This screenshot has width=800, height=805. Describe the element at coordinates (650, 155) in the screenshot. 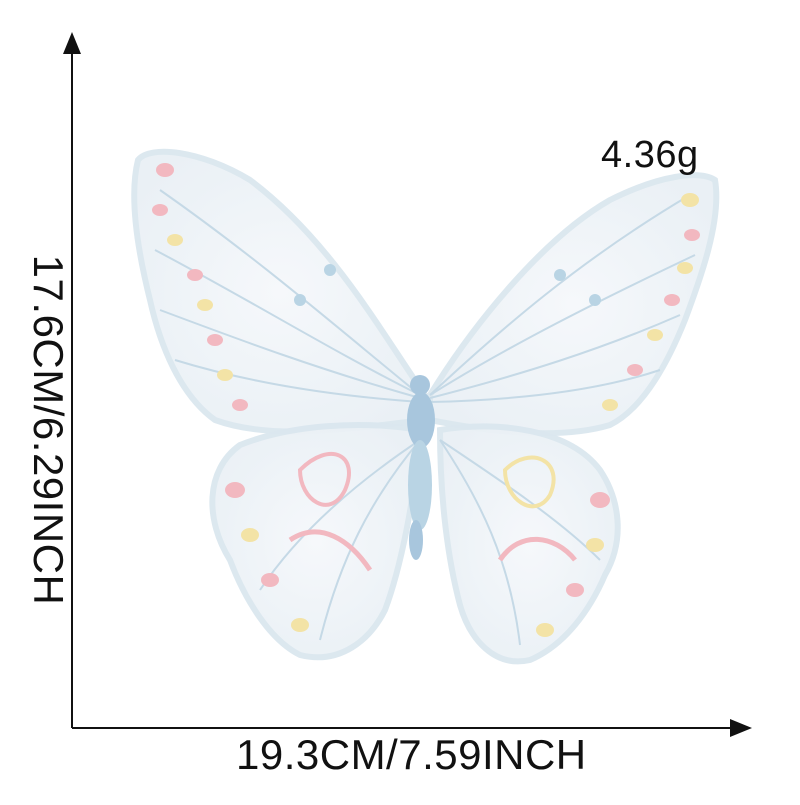

I see `weight-label: 4.36g` at that location.